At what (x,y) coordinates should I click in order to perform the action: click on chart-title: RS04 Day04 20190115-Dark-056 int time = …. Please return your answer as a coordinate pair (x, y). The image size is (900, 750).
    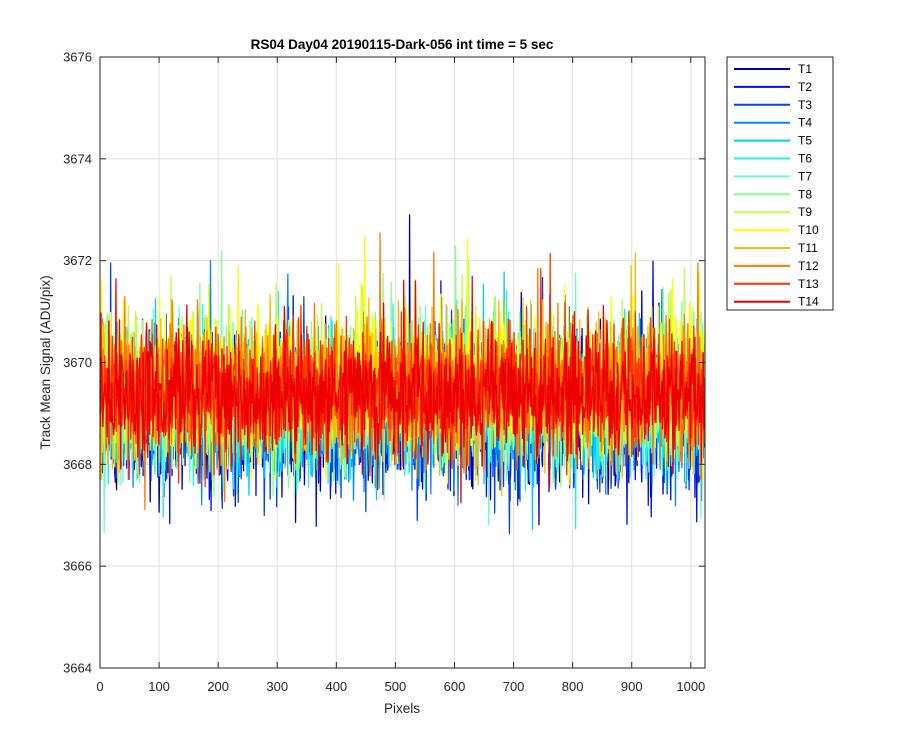
    Looking at the image, I should click on (402, 44).